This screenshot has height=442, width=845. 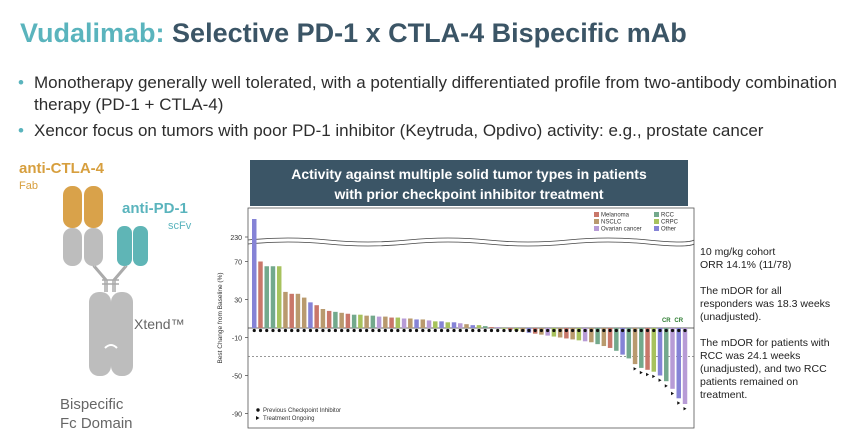 What do you see at coordinates (770, 259) in the screenshot?
I see `annotation-orr: 10 mg/kg cohort ORR 14.1% (11/78)` at bounding box center [770, 259].